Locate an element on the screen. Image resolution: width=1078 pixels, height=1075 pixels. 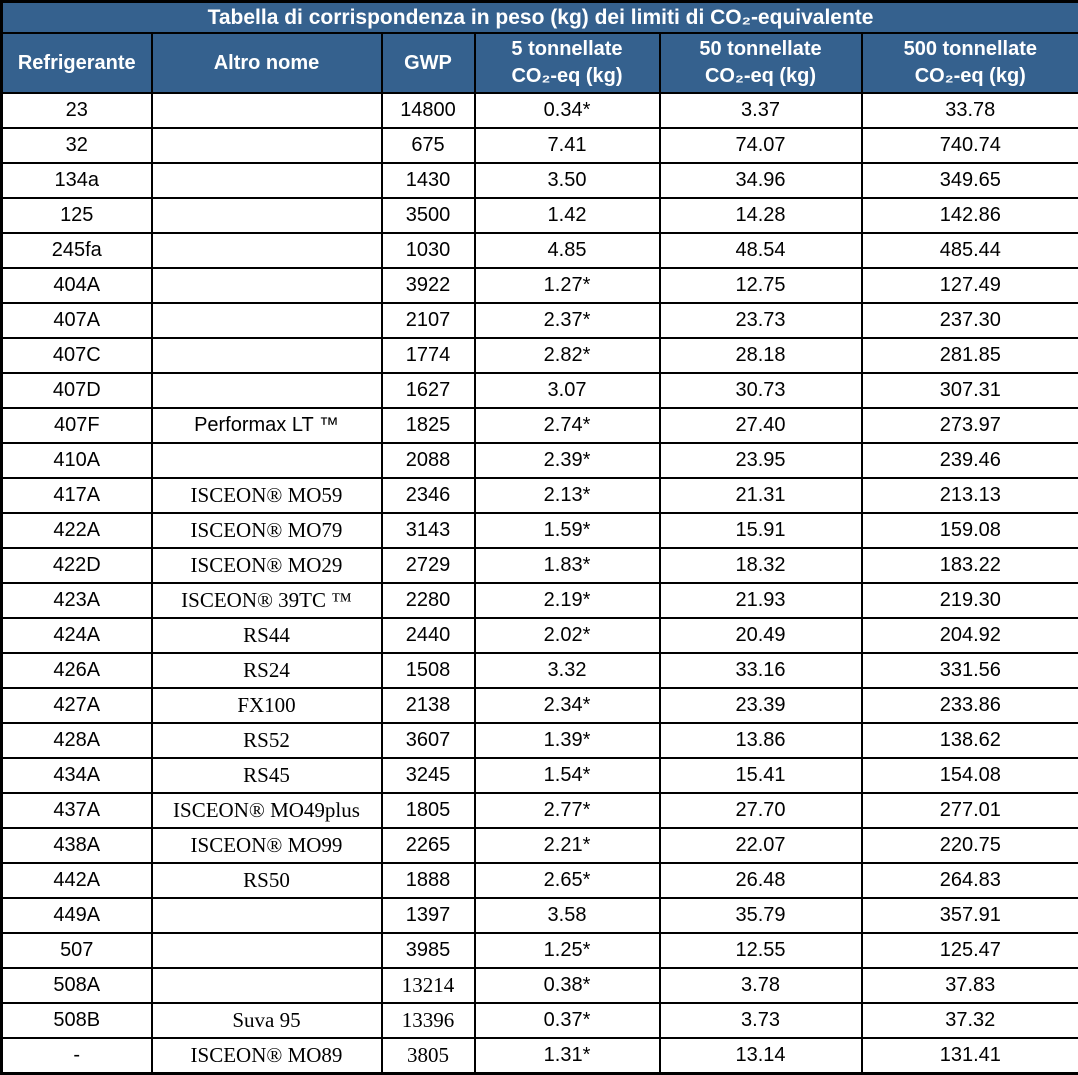
cell-refrigerante: 422D is located at coordinates (77, 565).